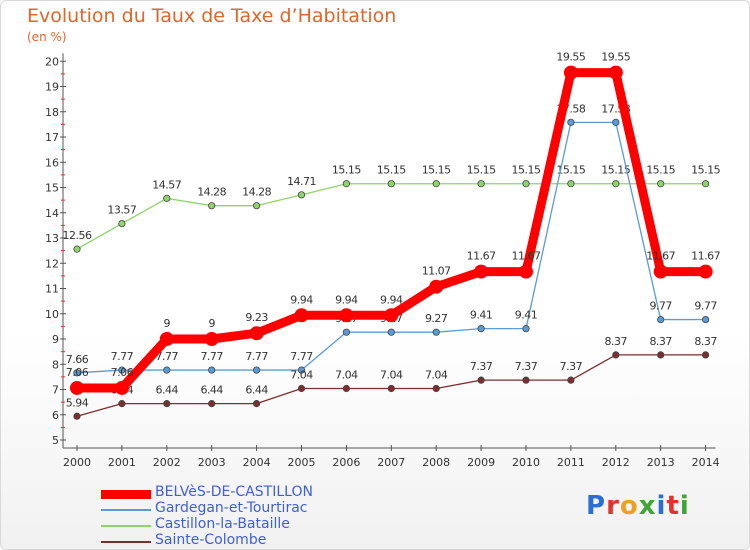  Describe the element at coordinates (436, 462) in the screenshot. I see `x-tick-label: 2008` at that location.